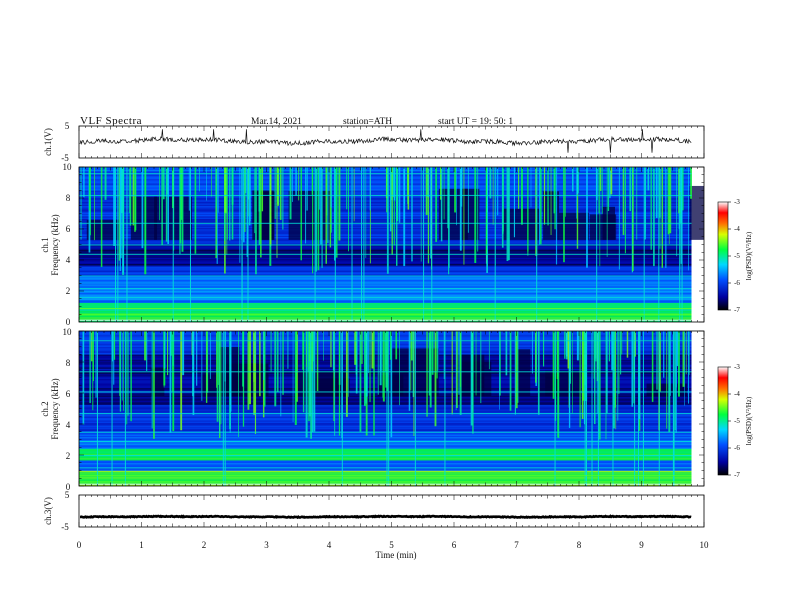  What do you see at coordinates (386, 517) in the screenshot?
I see `ch3-waveform-trace` at bounding box center [386, 517].